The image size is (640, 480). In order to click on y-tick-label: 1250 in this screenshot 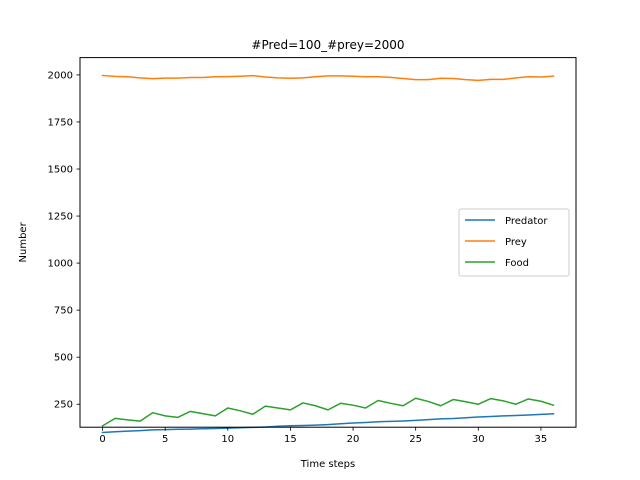, I will do `click(60, 217)`.